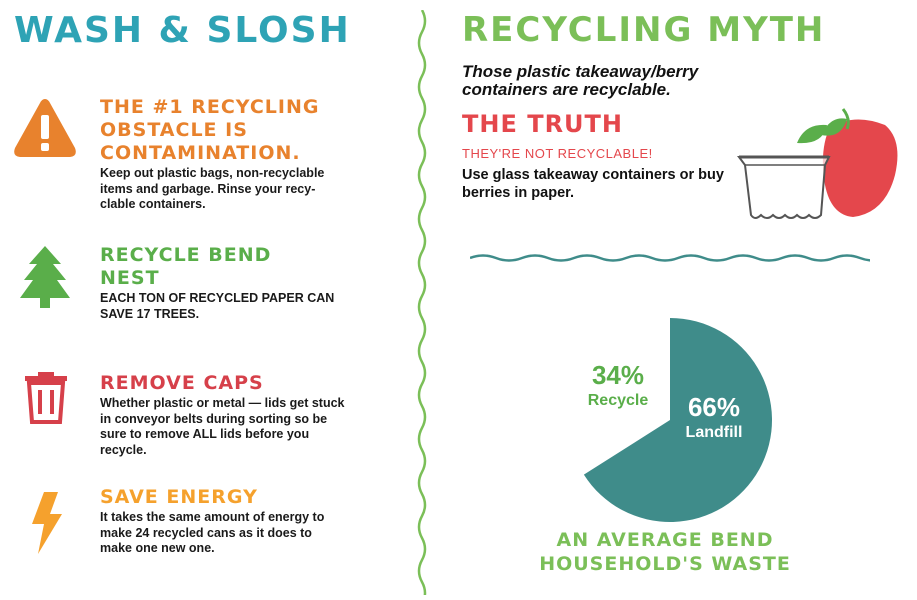  Describe the element at coordinates (557, 153) in the screenshot. I see `truth-subheading: THEY'RE NOT RECYCLABLE!` at that location.